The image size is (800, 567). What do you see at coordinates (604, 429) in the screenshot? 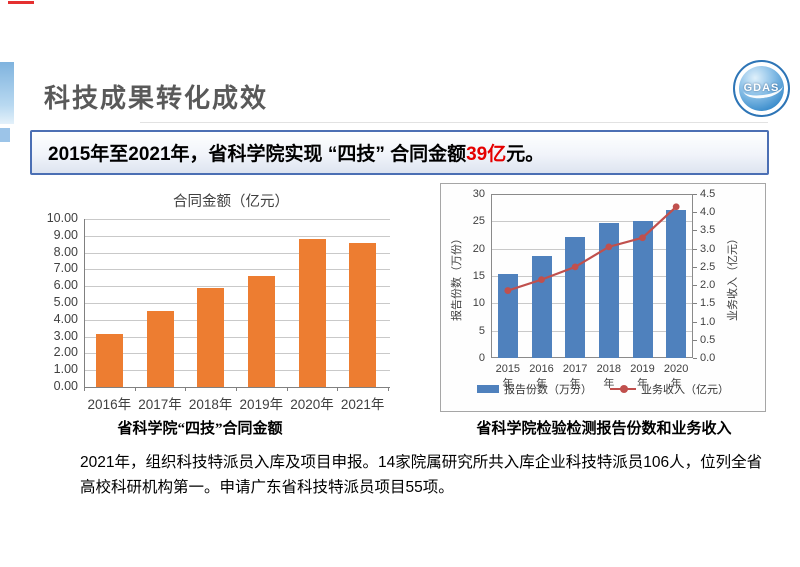
I see `chart2-caption: 省科学院检验检测报告份数和业务收入` at bounding box center [604, 429].